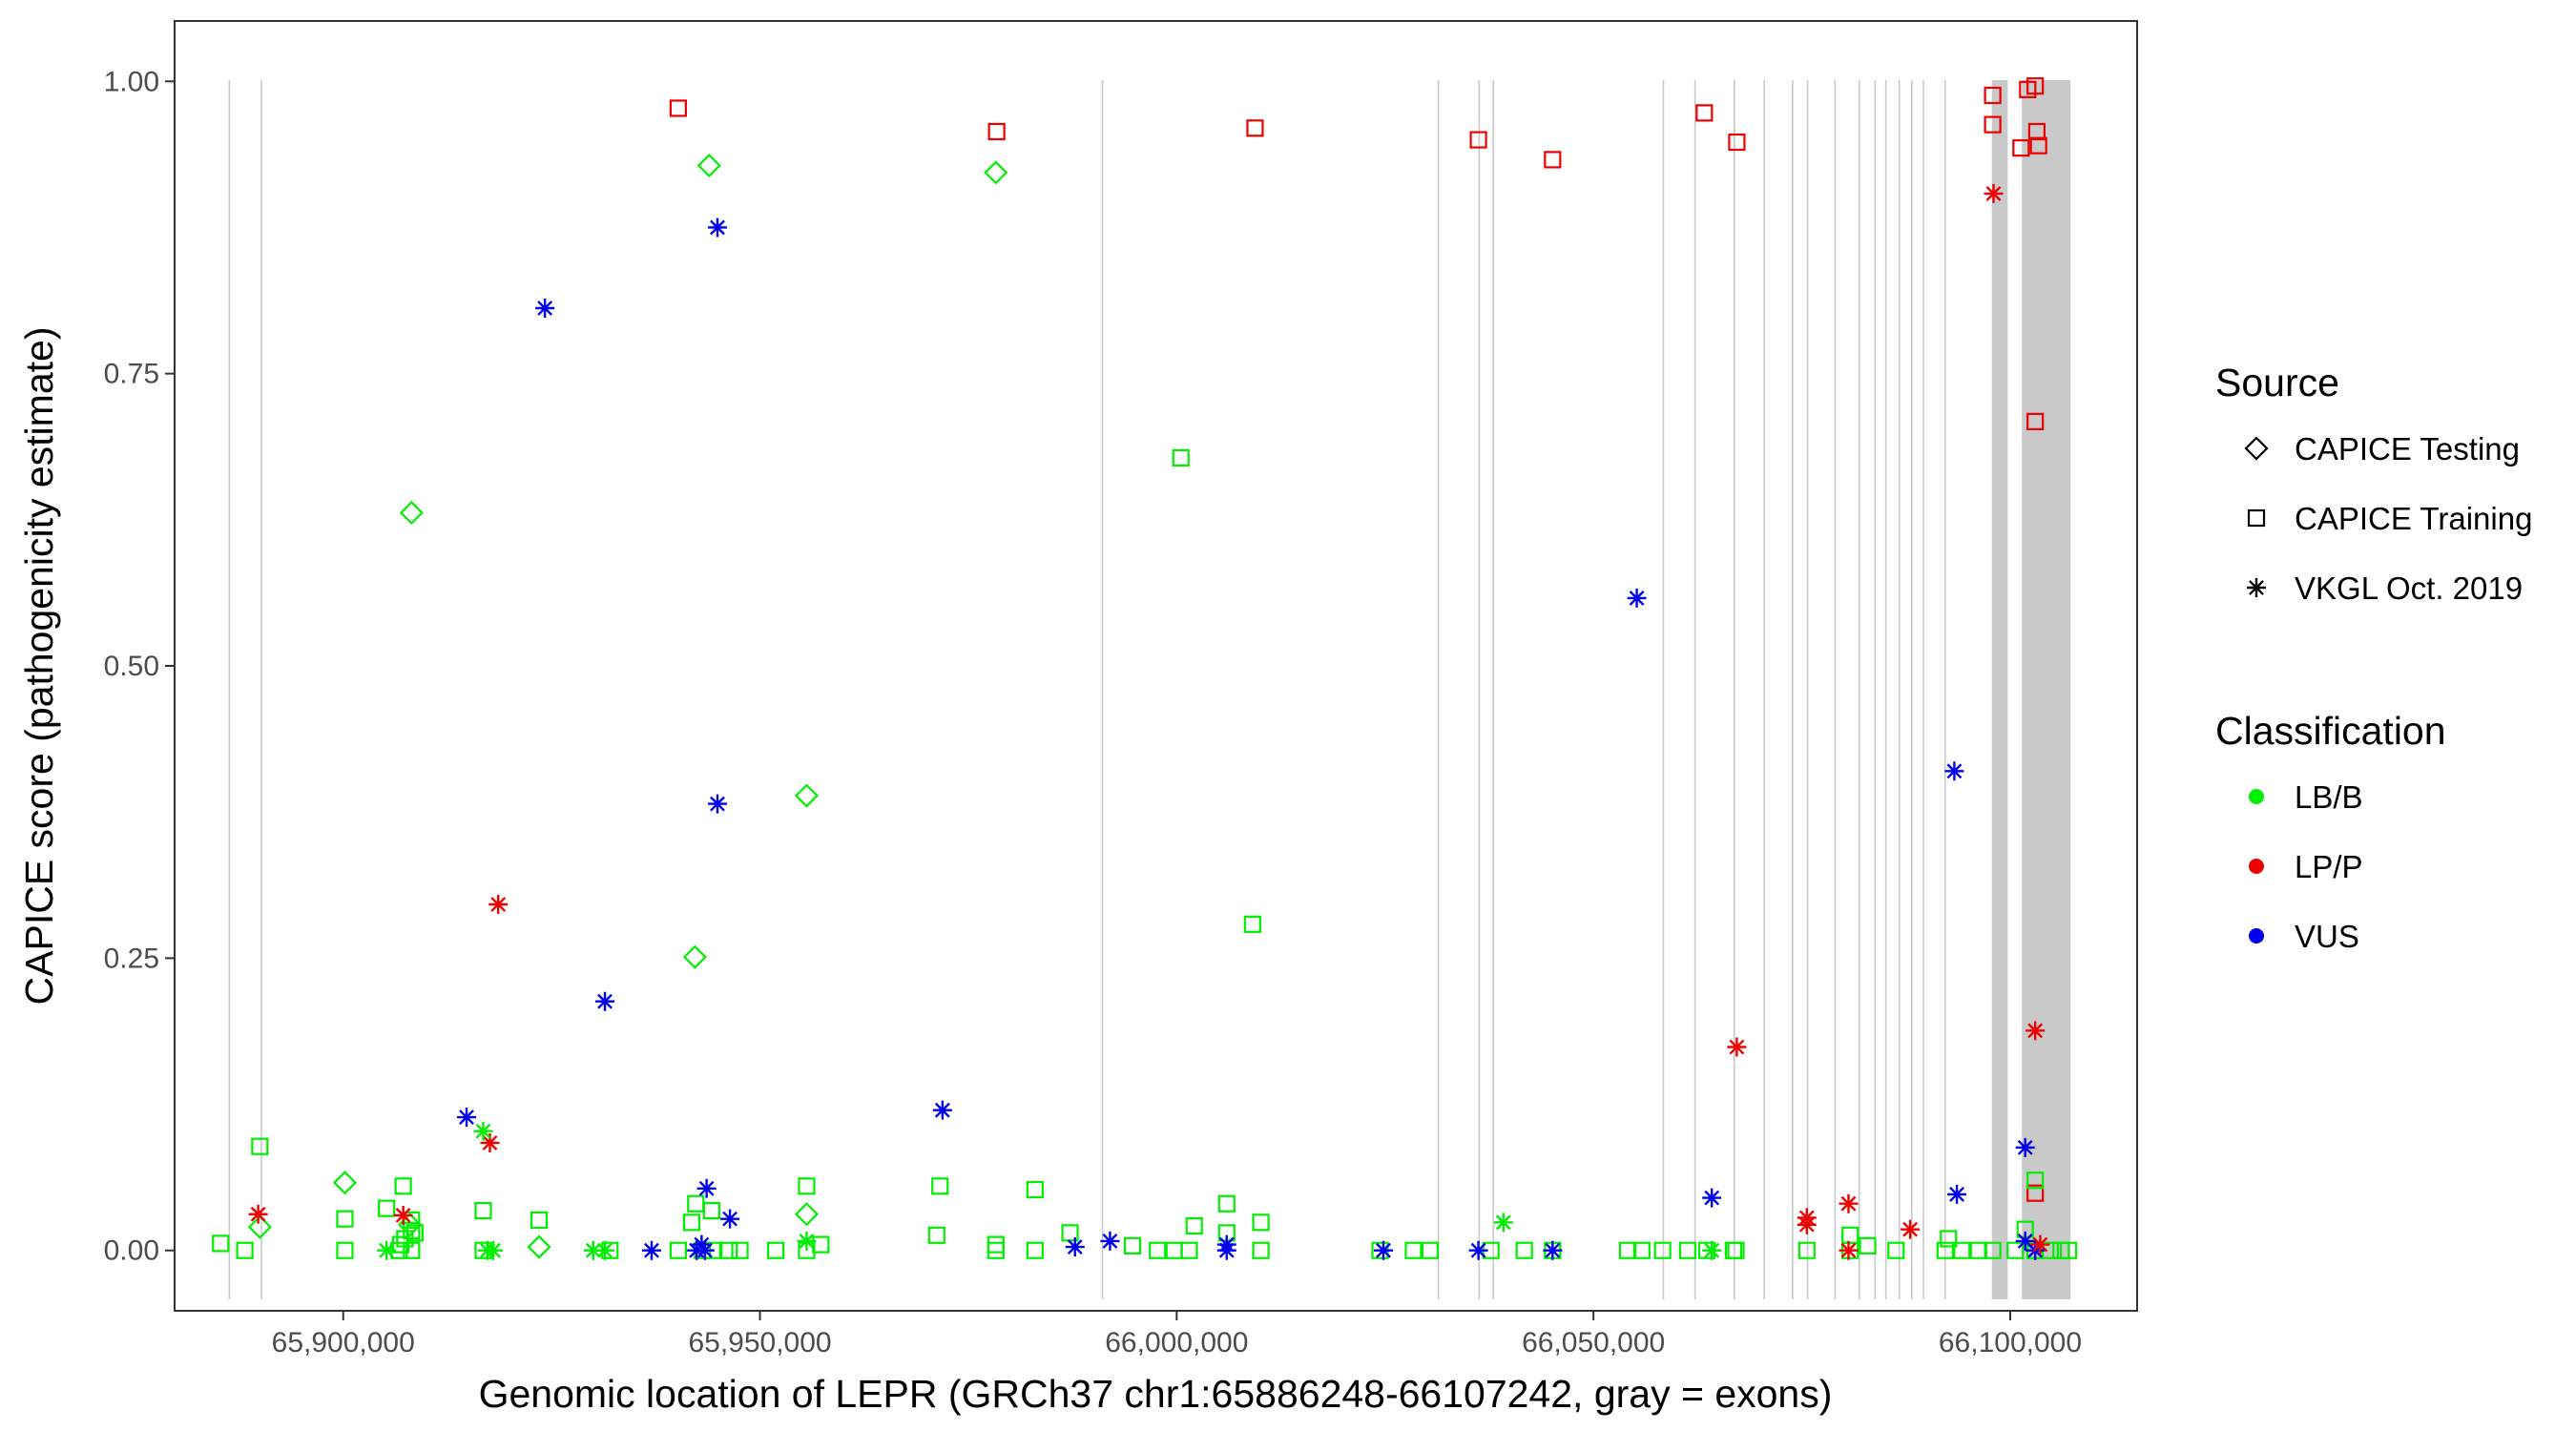 The image size is (2576, 1431). Describe the element at coordinates (759, 1342) in the screenshot. I see `x-tick-label: 65,950,000` at that location.